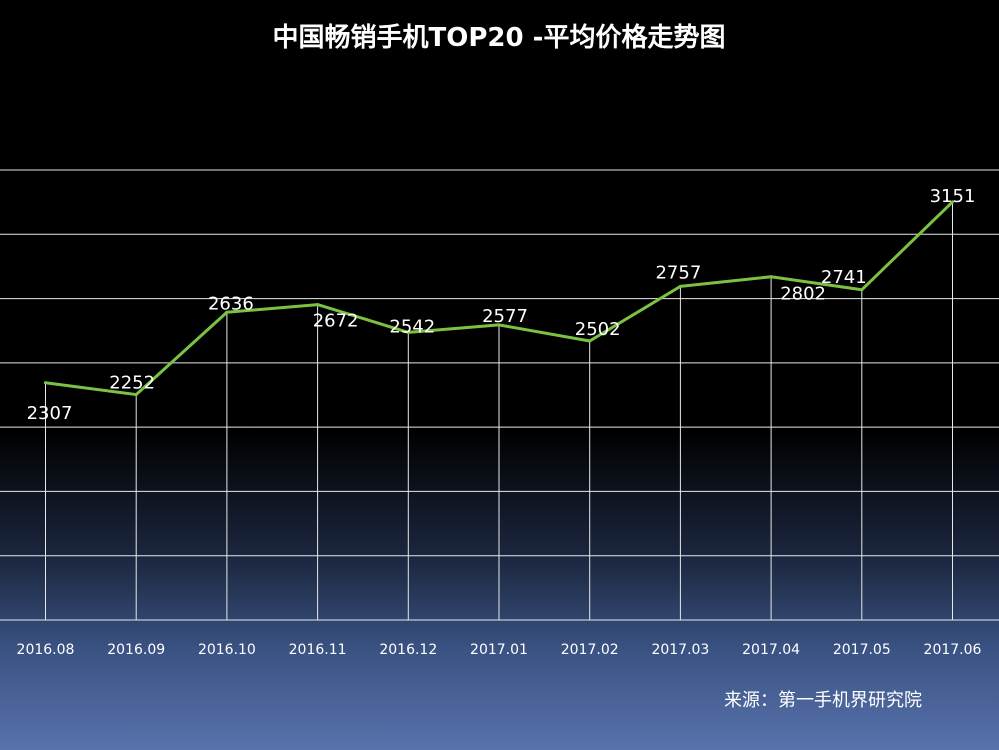  What do you see at coordinates (953, 196) in the screenshot?
I see `data-label: 3151` at bounding box center [953, 196].